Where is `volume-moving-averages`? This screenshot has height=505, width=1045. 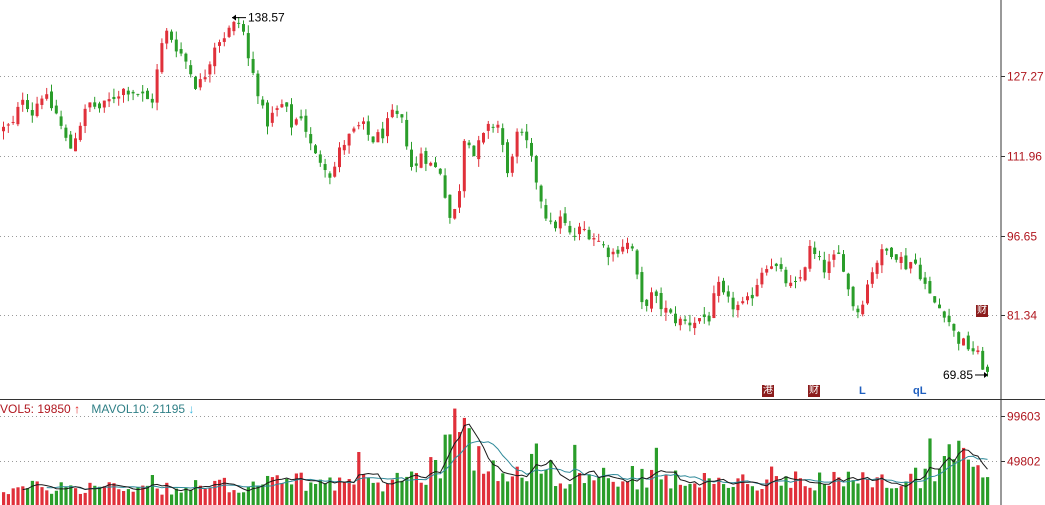
volume-moving-averages is located at coordinates (505, 457).